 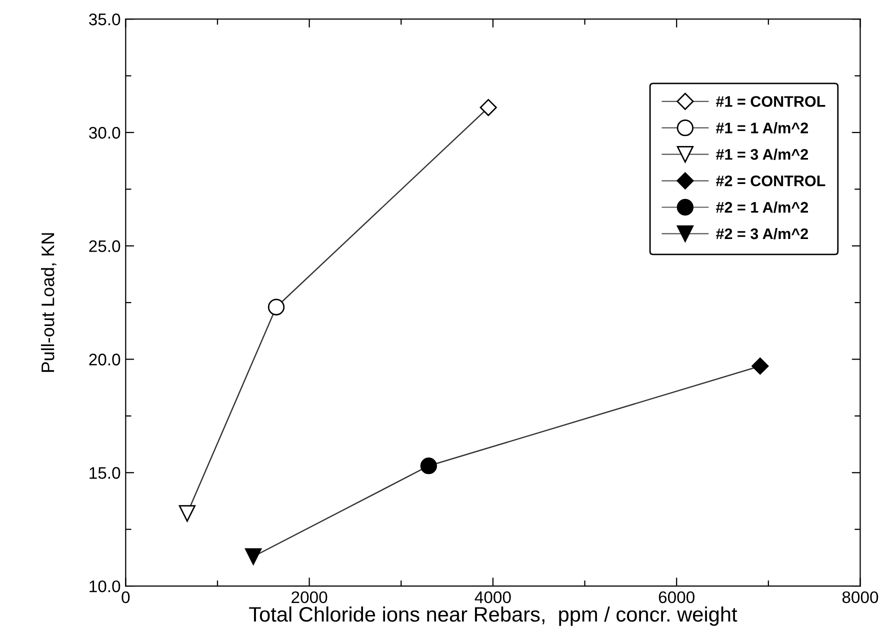 I want to click on y-tick-label: 35.0, so click(x=104, y=20).